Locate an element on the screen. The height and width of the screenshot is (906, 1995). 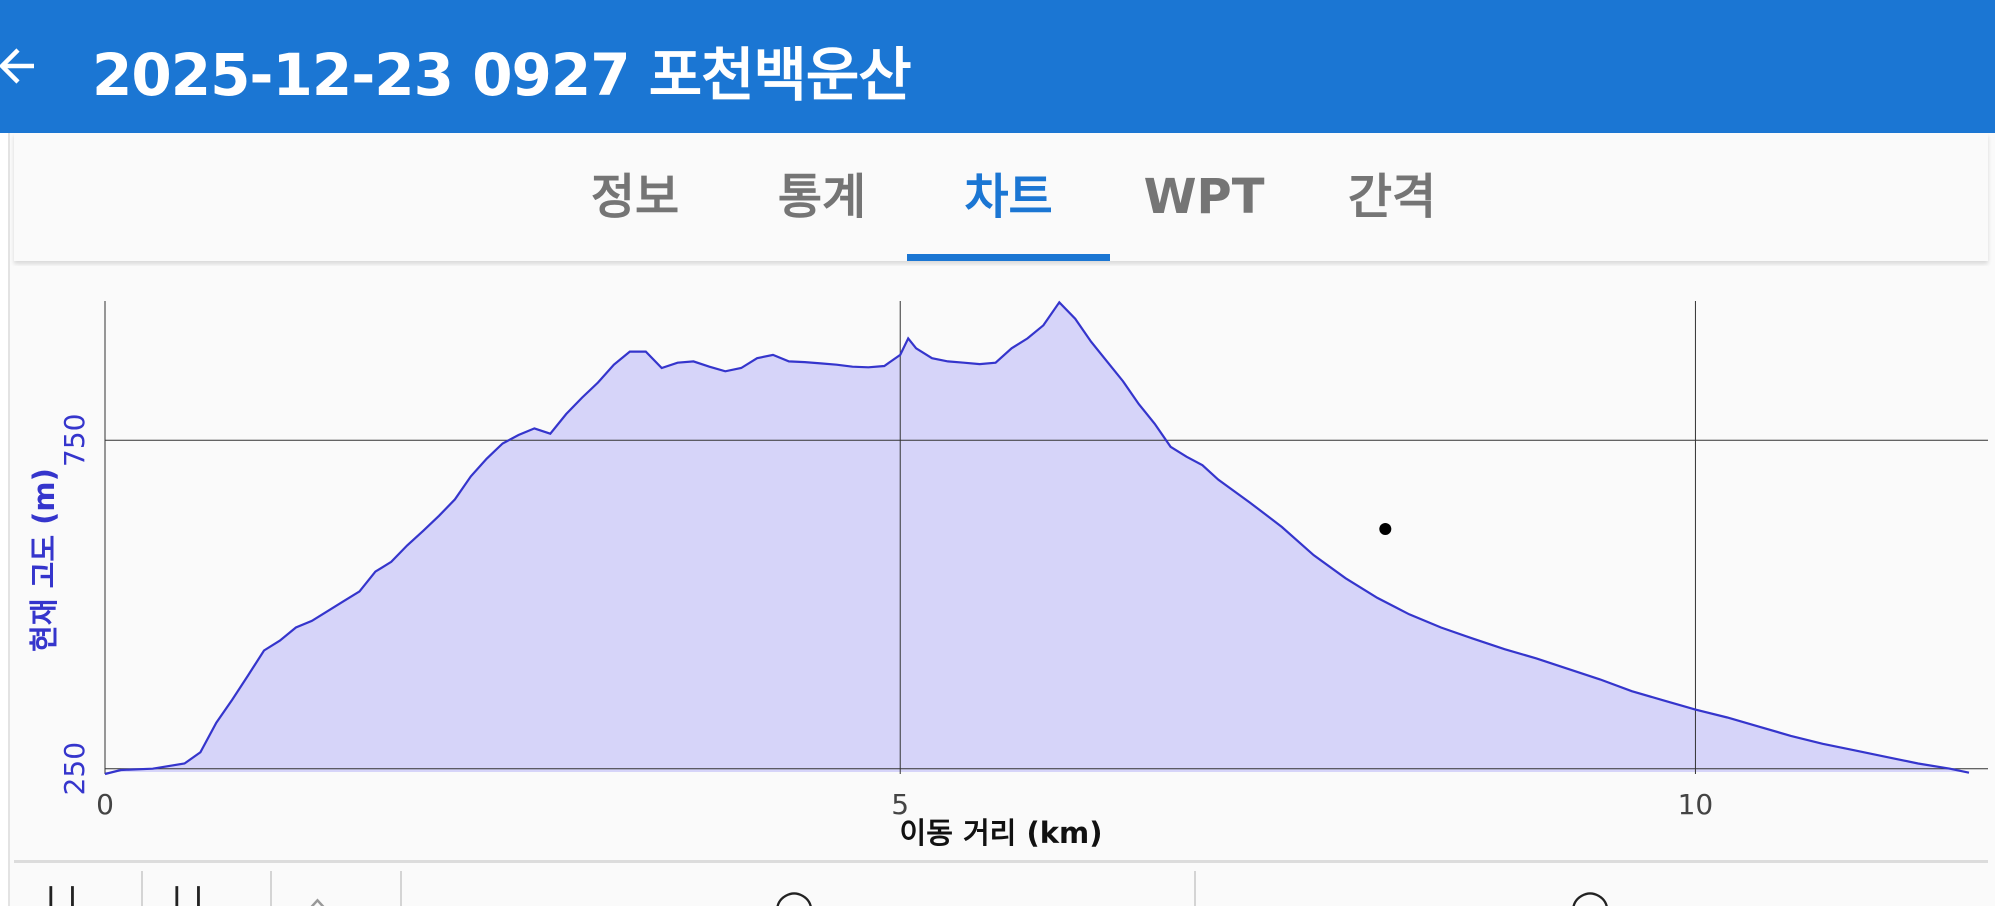
arrow-left-icon is located at coordinates (19, 66).